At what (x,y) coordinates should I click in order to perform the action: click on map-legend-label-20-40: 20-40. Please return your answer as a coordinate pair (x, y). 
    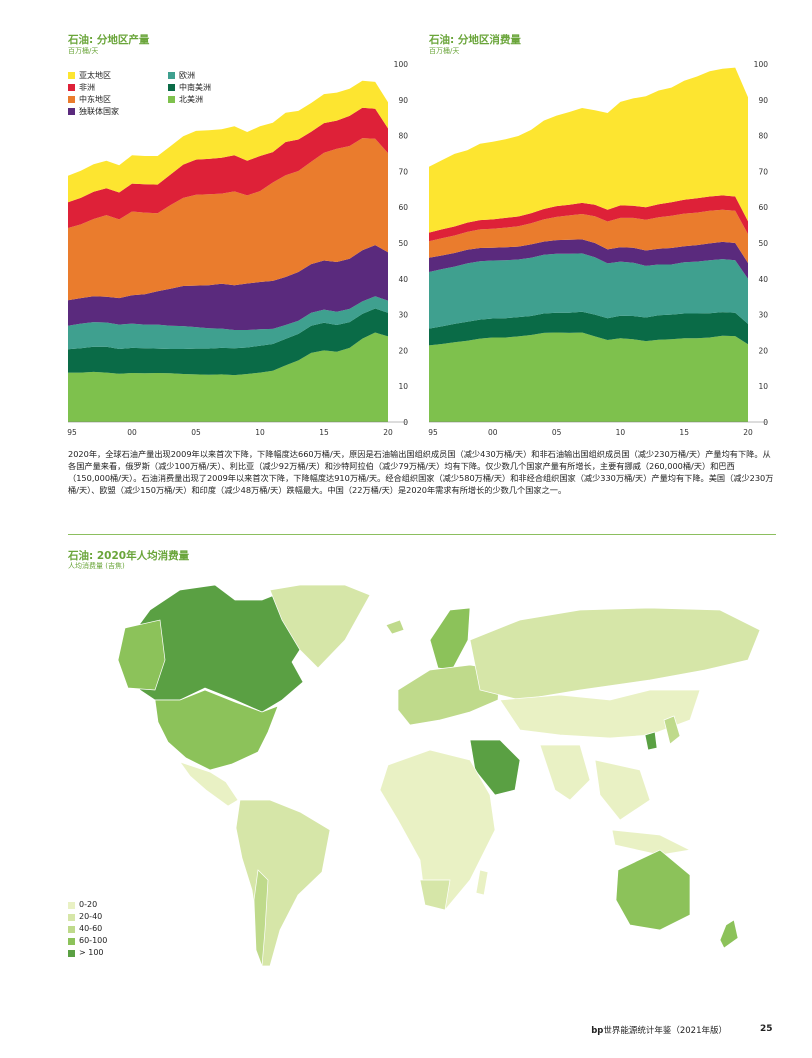
    Looking at the image, I should click on (91, 916).